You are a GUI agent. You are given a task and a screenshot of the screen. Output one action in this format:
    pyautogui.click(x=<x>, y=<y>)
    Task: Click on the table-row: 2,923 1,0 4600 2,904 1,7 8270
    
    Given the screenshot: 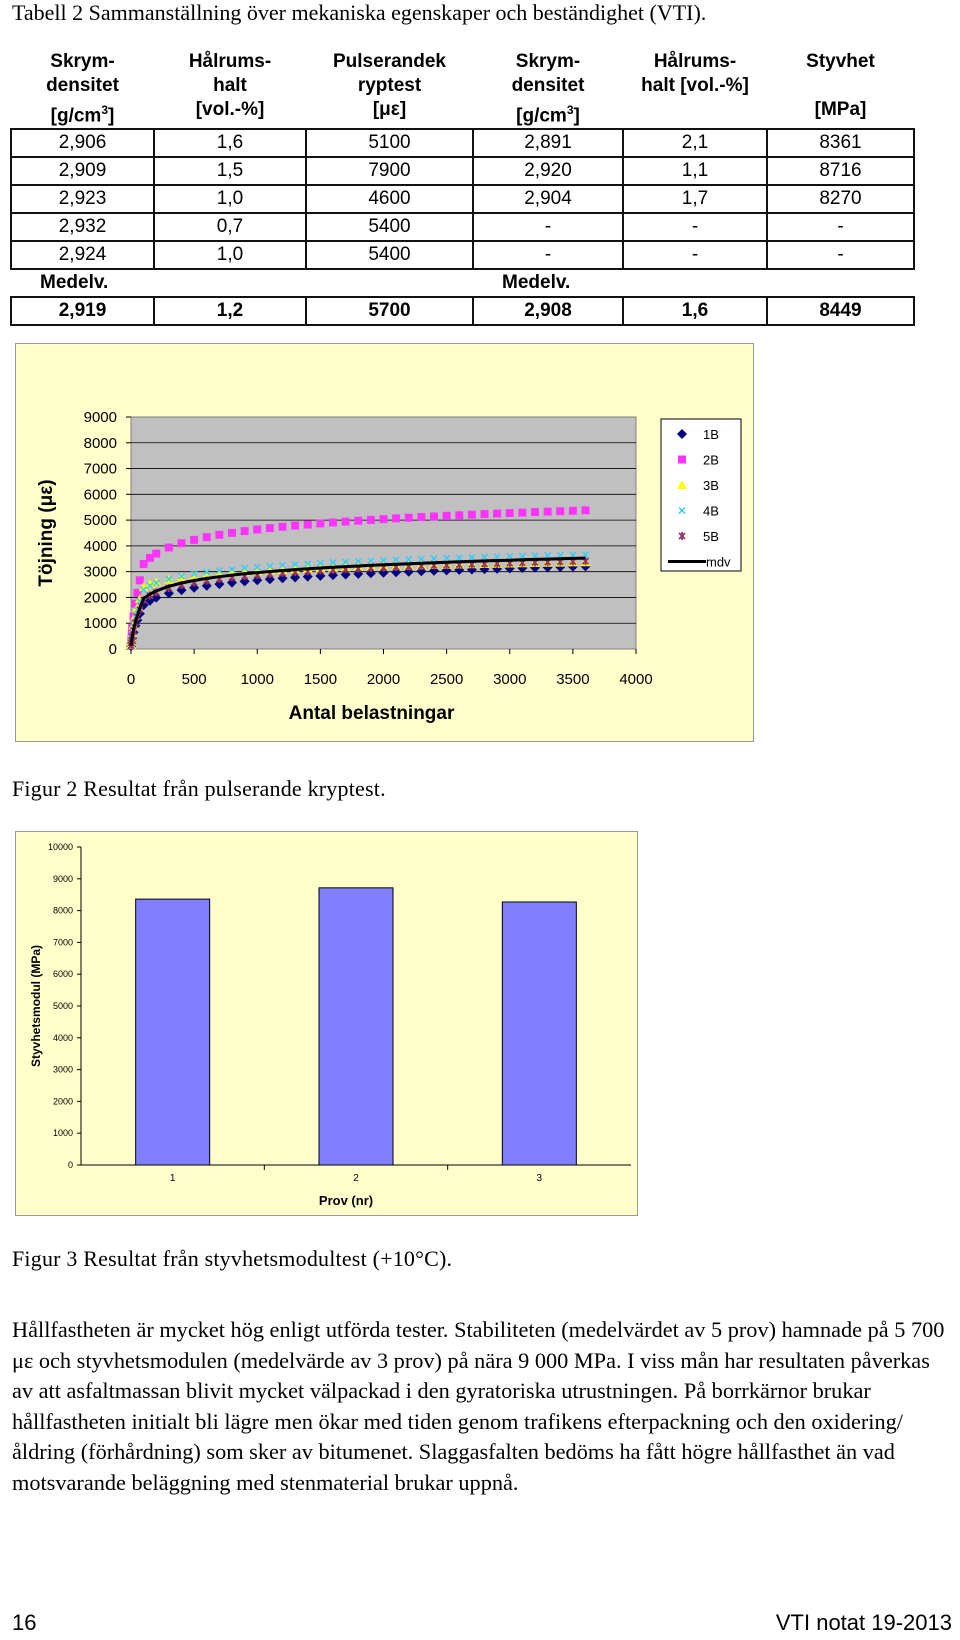 What is the action you would take?
    pyautogui.click(x=462, y=199)
    